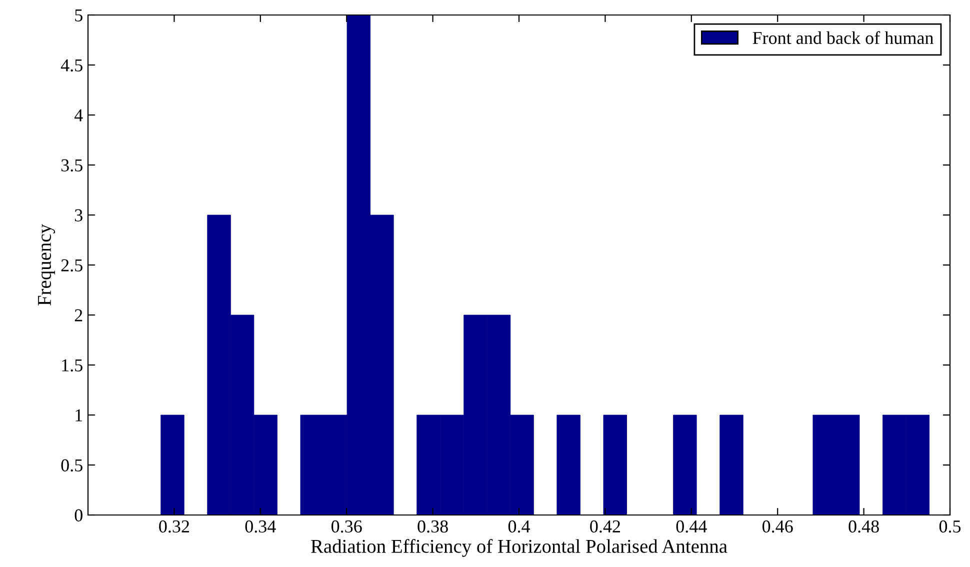  I want to click on y-axis-title: Frequency, so click(47, 265).